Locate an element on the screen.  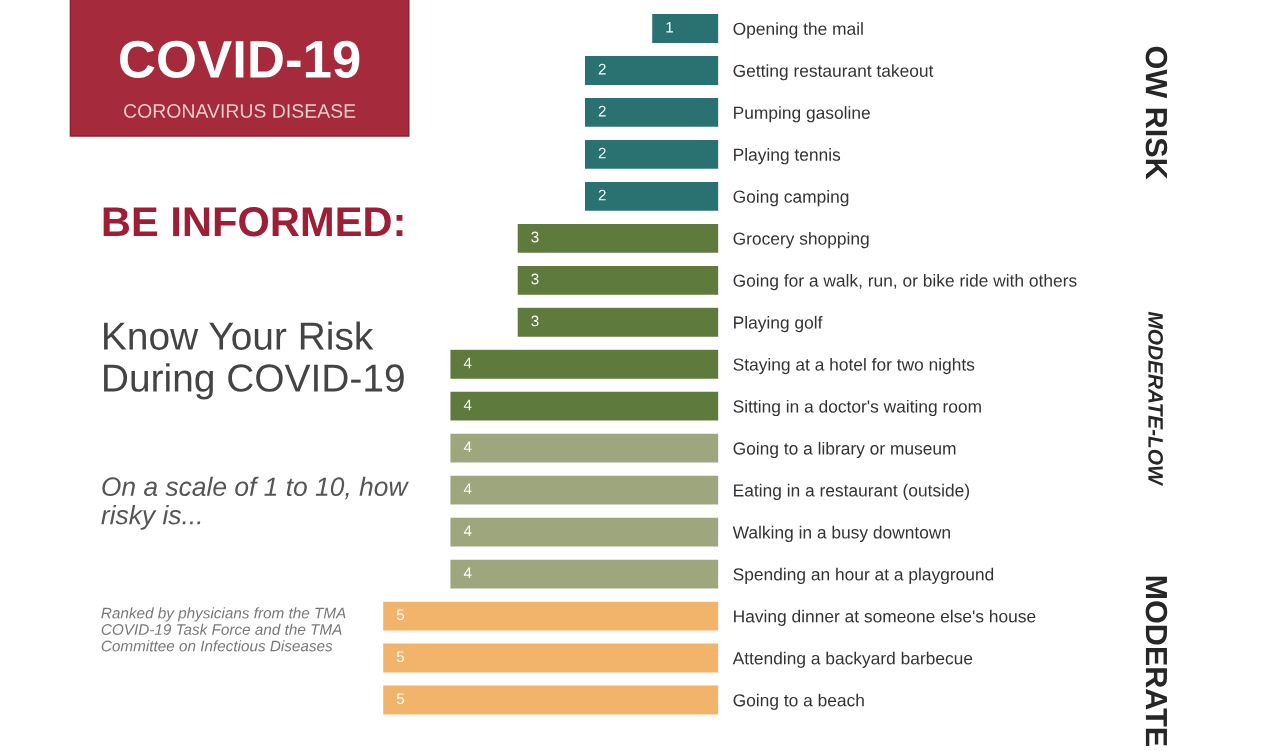
y-tick-label: Playing tennis is located at coordinates (787, 156).